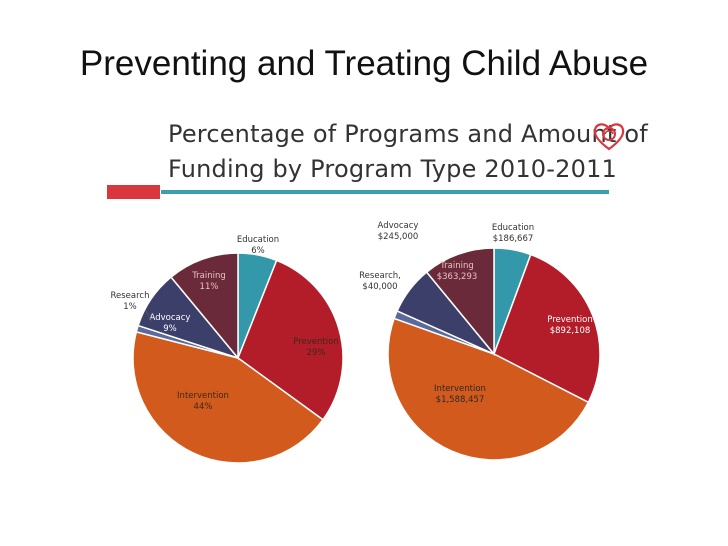  What do you see at coordinates (130, 301) in the screenshot?
I see `pie1-label-research: Research 1%` at bounding box center [130, 301].